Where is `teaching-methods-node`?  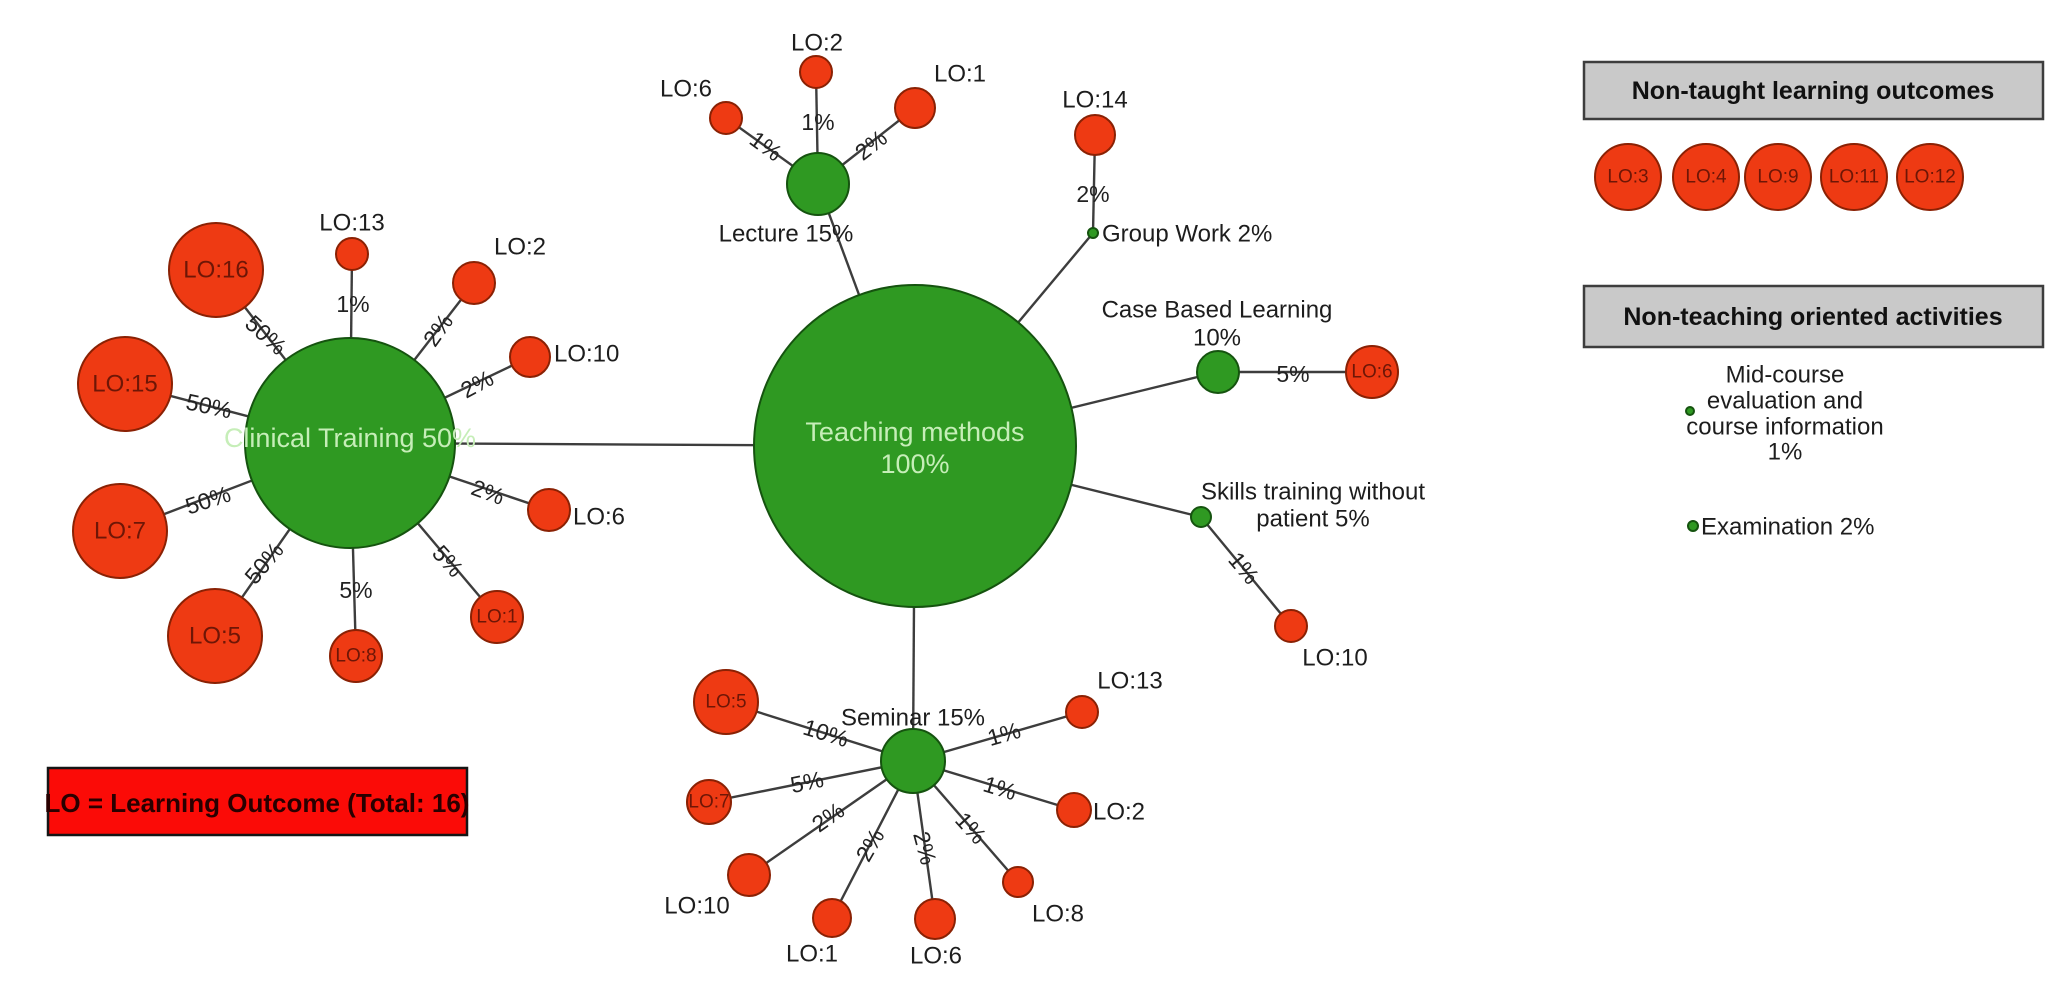
teaching-methods-node is located at coordinates (915, 446).